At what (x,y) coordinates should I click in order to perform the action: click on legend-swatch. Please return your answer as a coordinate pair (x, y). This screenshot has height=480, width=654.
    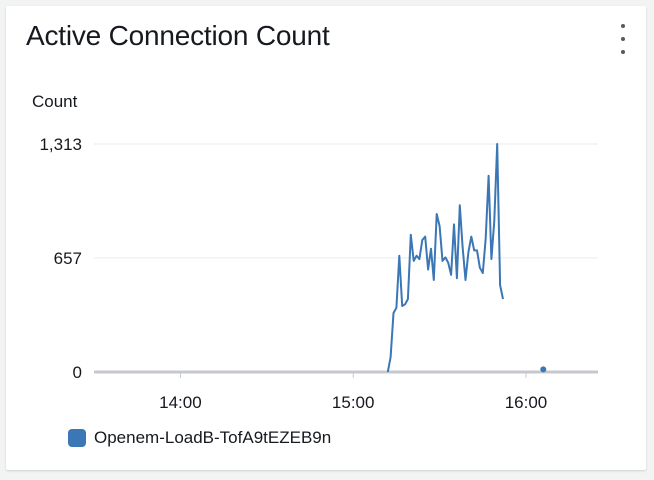
    Looking at the image, I should click on (77, 438).